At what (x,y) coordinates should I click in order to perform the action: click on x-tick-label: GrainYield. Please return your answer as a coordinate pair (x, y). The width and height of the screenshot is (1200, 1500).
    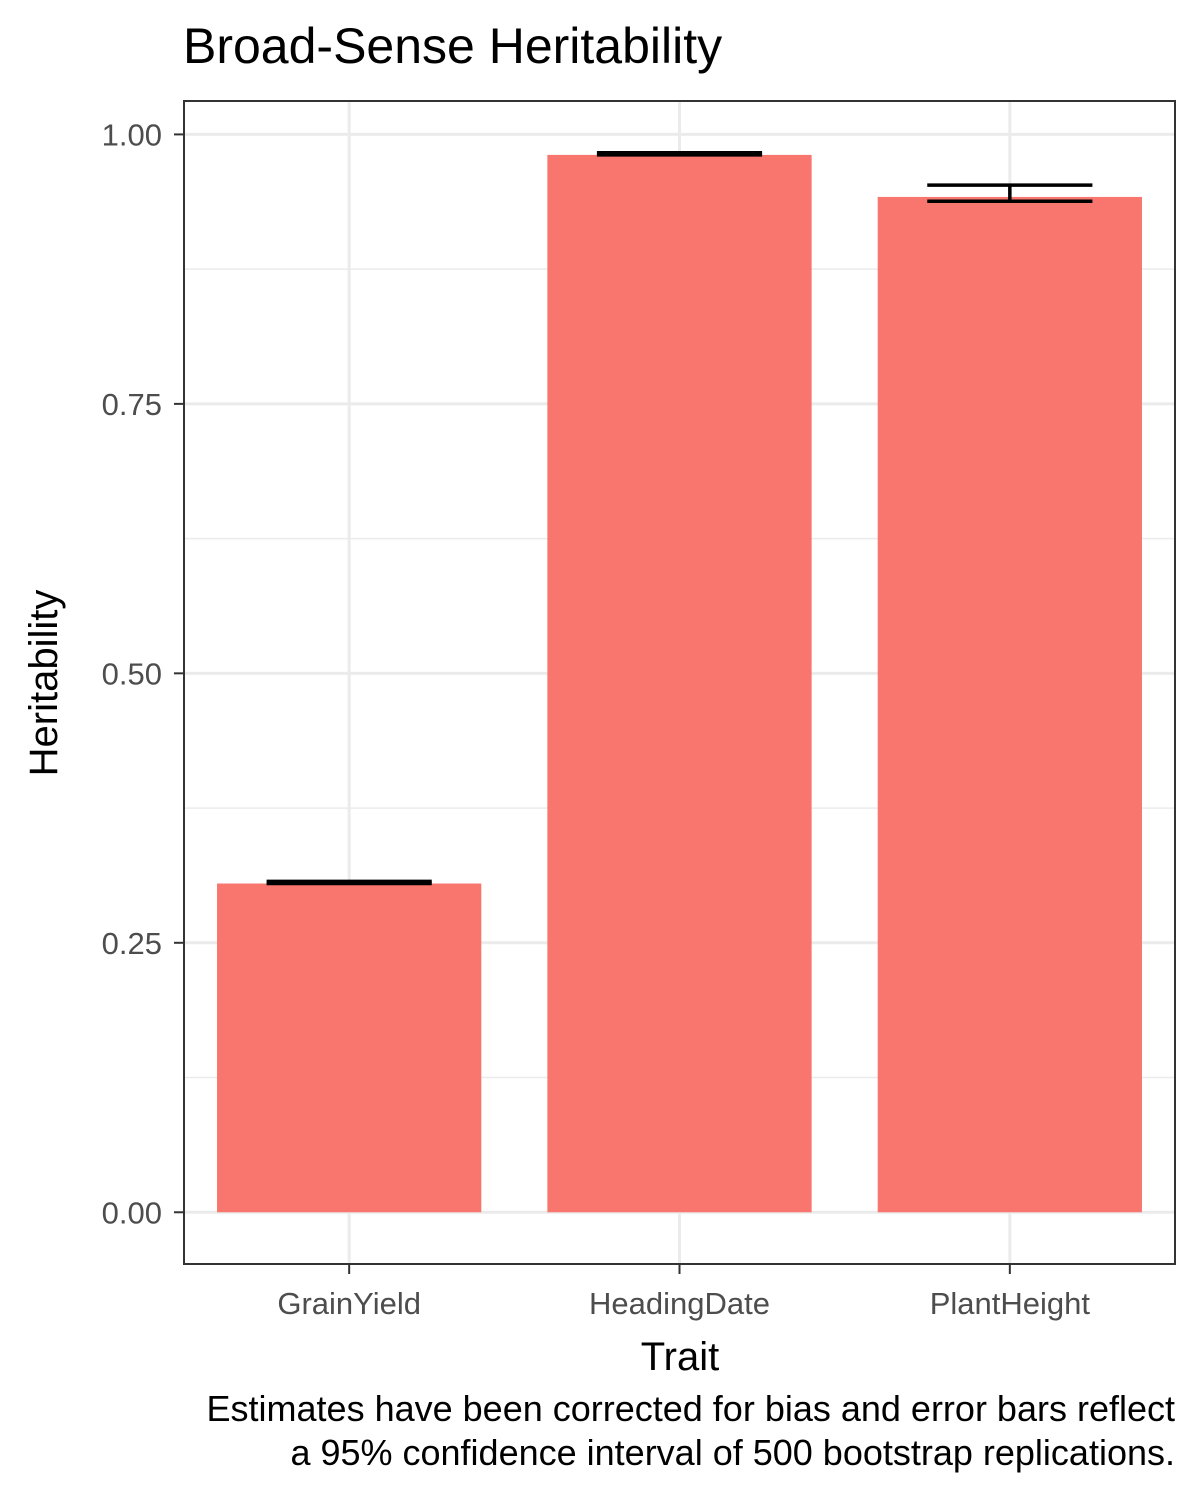
    Looking at the image, I should click on (349, 1303).